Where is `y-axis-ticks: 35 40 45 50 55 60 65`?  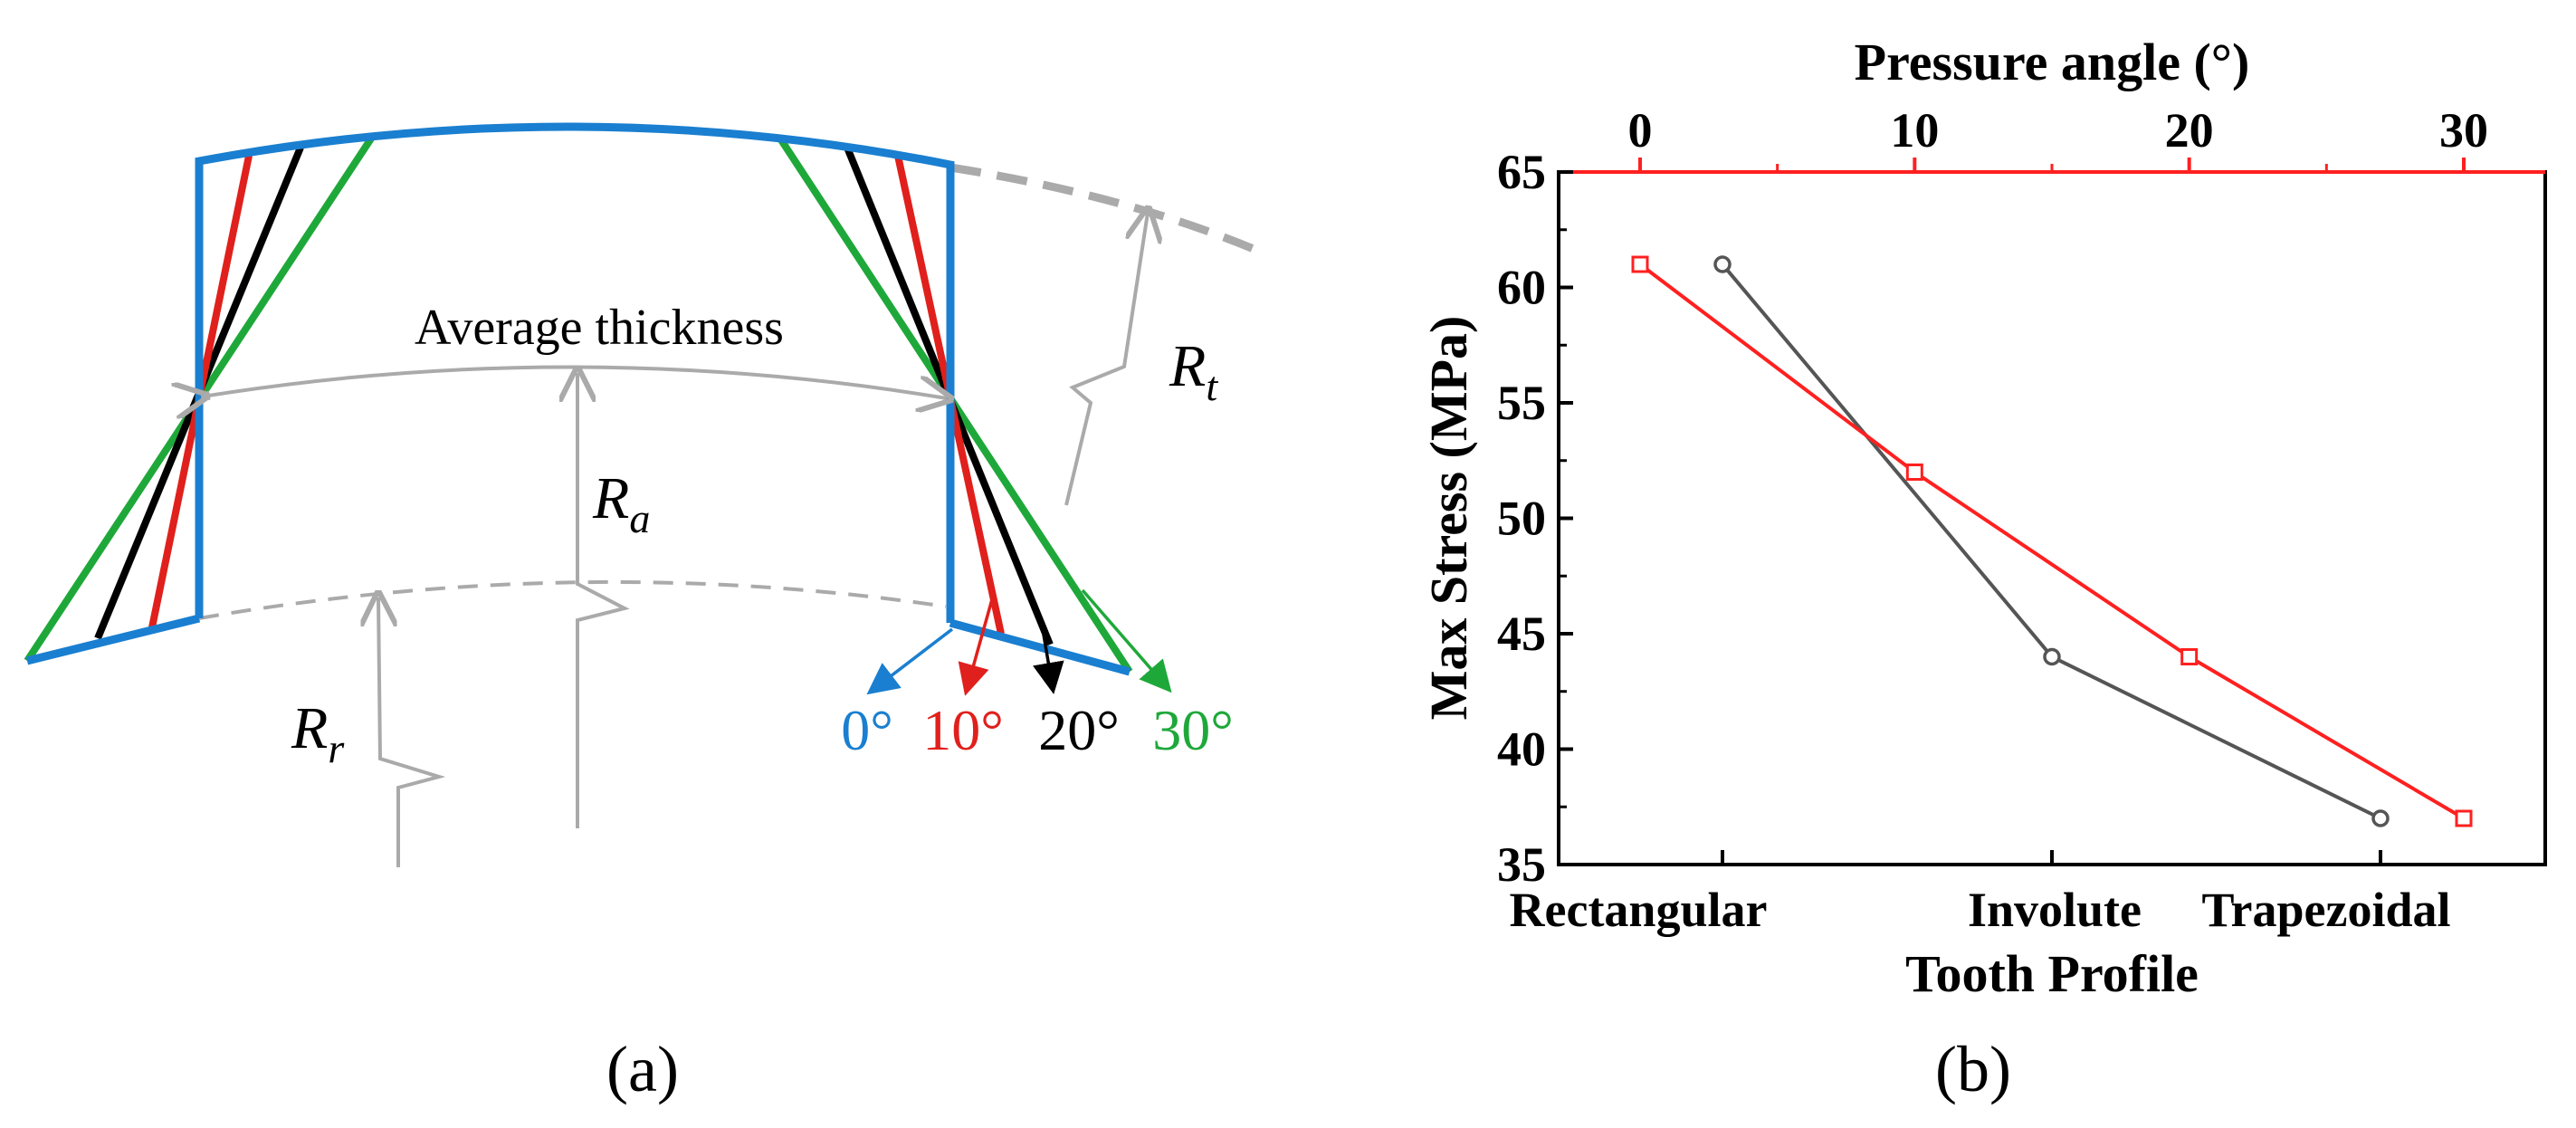 y-axis-ticks: 35 40 45 50 55 60 65 is located at coordinates (1535, 518).